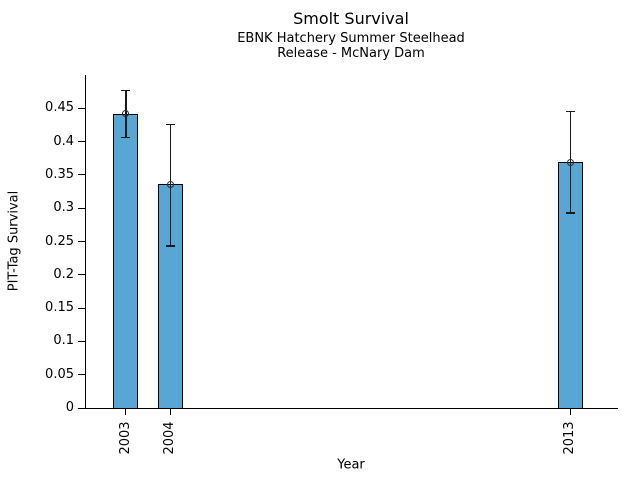 This screenshot has width=640, height=480. I want to click on y-tick-label: 0.45, so click(59, 108).